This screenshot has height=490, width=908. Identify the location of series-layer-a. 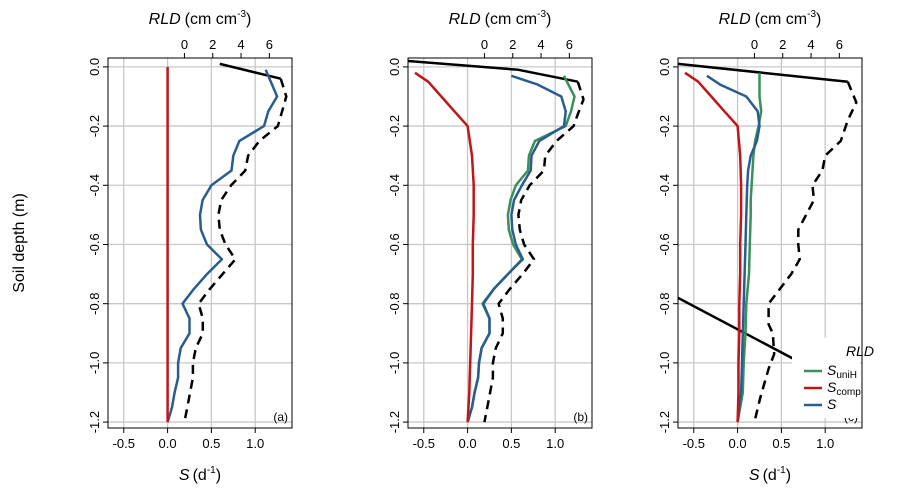
(227, 242).